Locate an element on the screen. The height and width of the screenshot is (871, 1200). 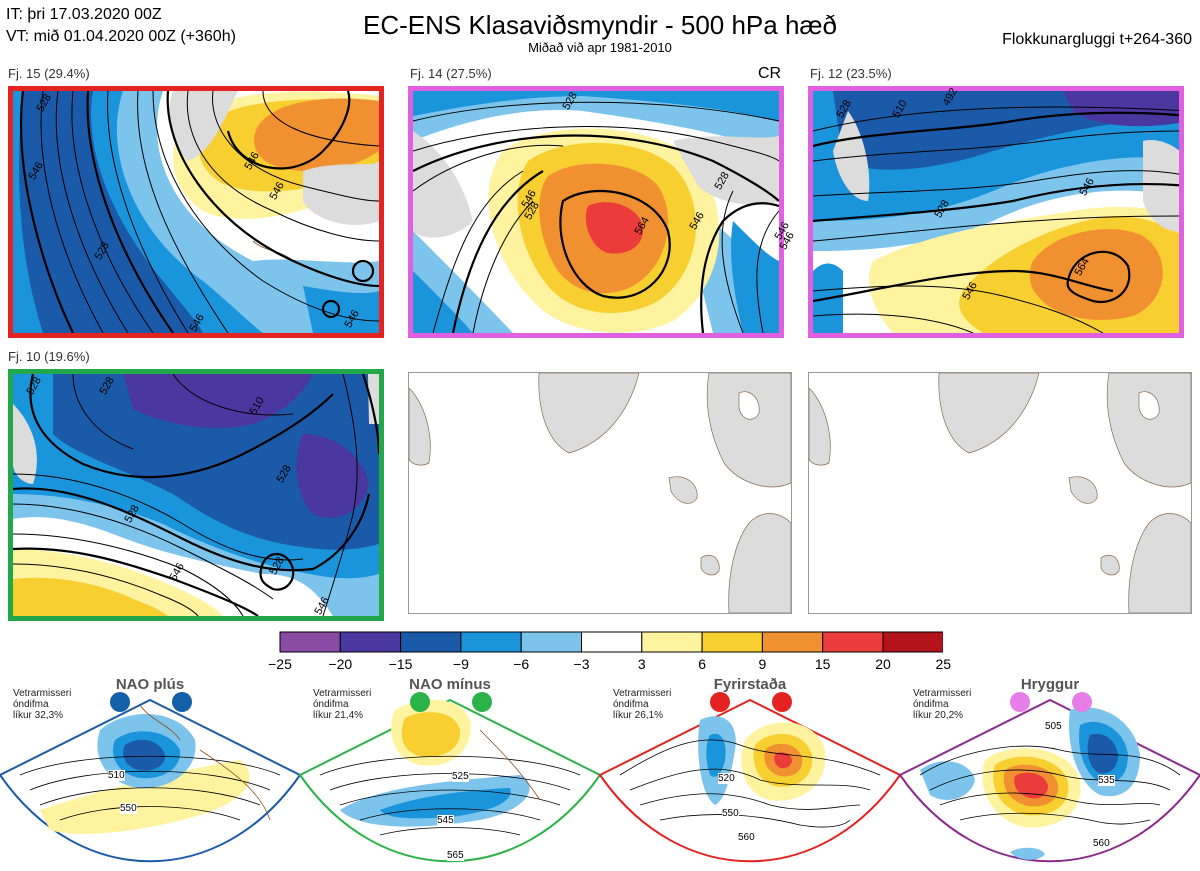
regime-contour-label: 520 is located at coordinates (726, 778).